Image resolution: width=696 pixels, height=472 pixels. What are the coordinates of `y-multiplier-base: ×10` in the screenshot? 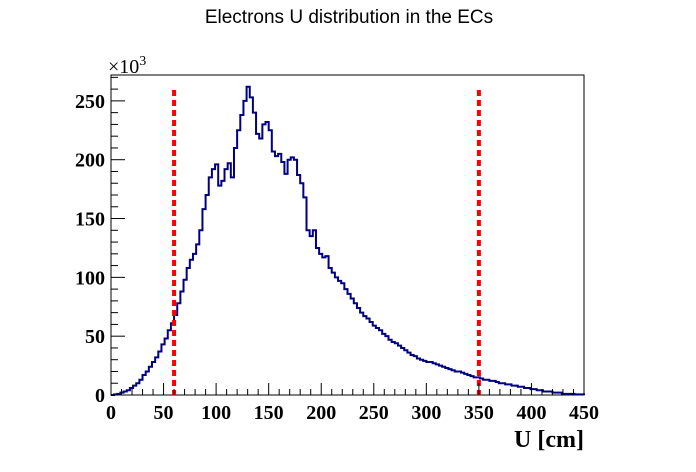 It's located at (123, 67).